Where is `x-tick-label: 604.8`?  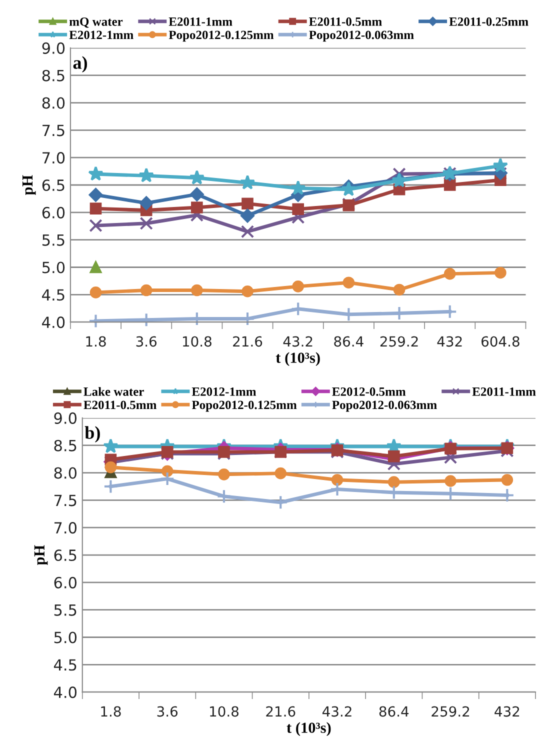
x-tick-label: 604.8 is located at coordinates (501, 341).